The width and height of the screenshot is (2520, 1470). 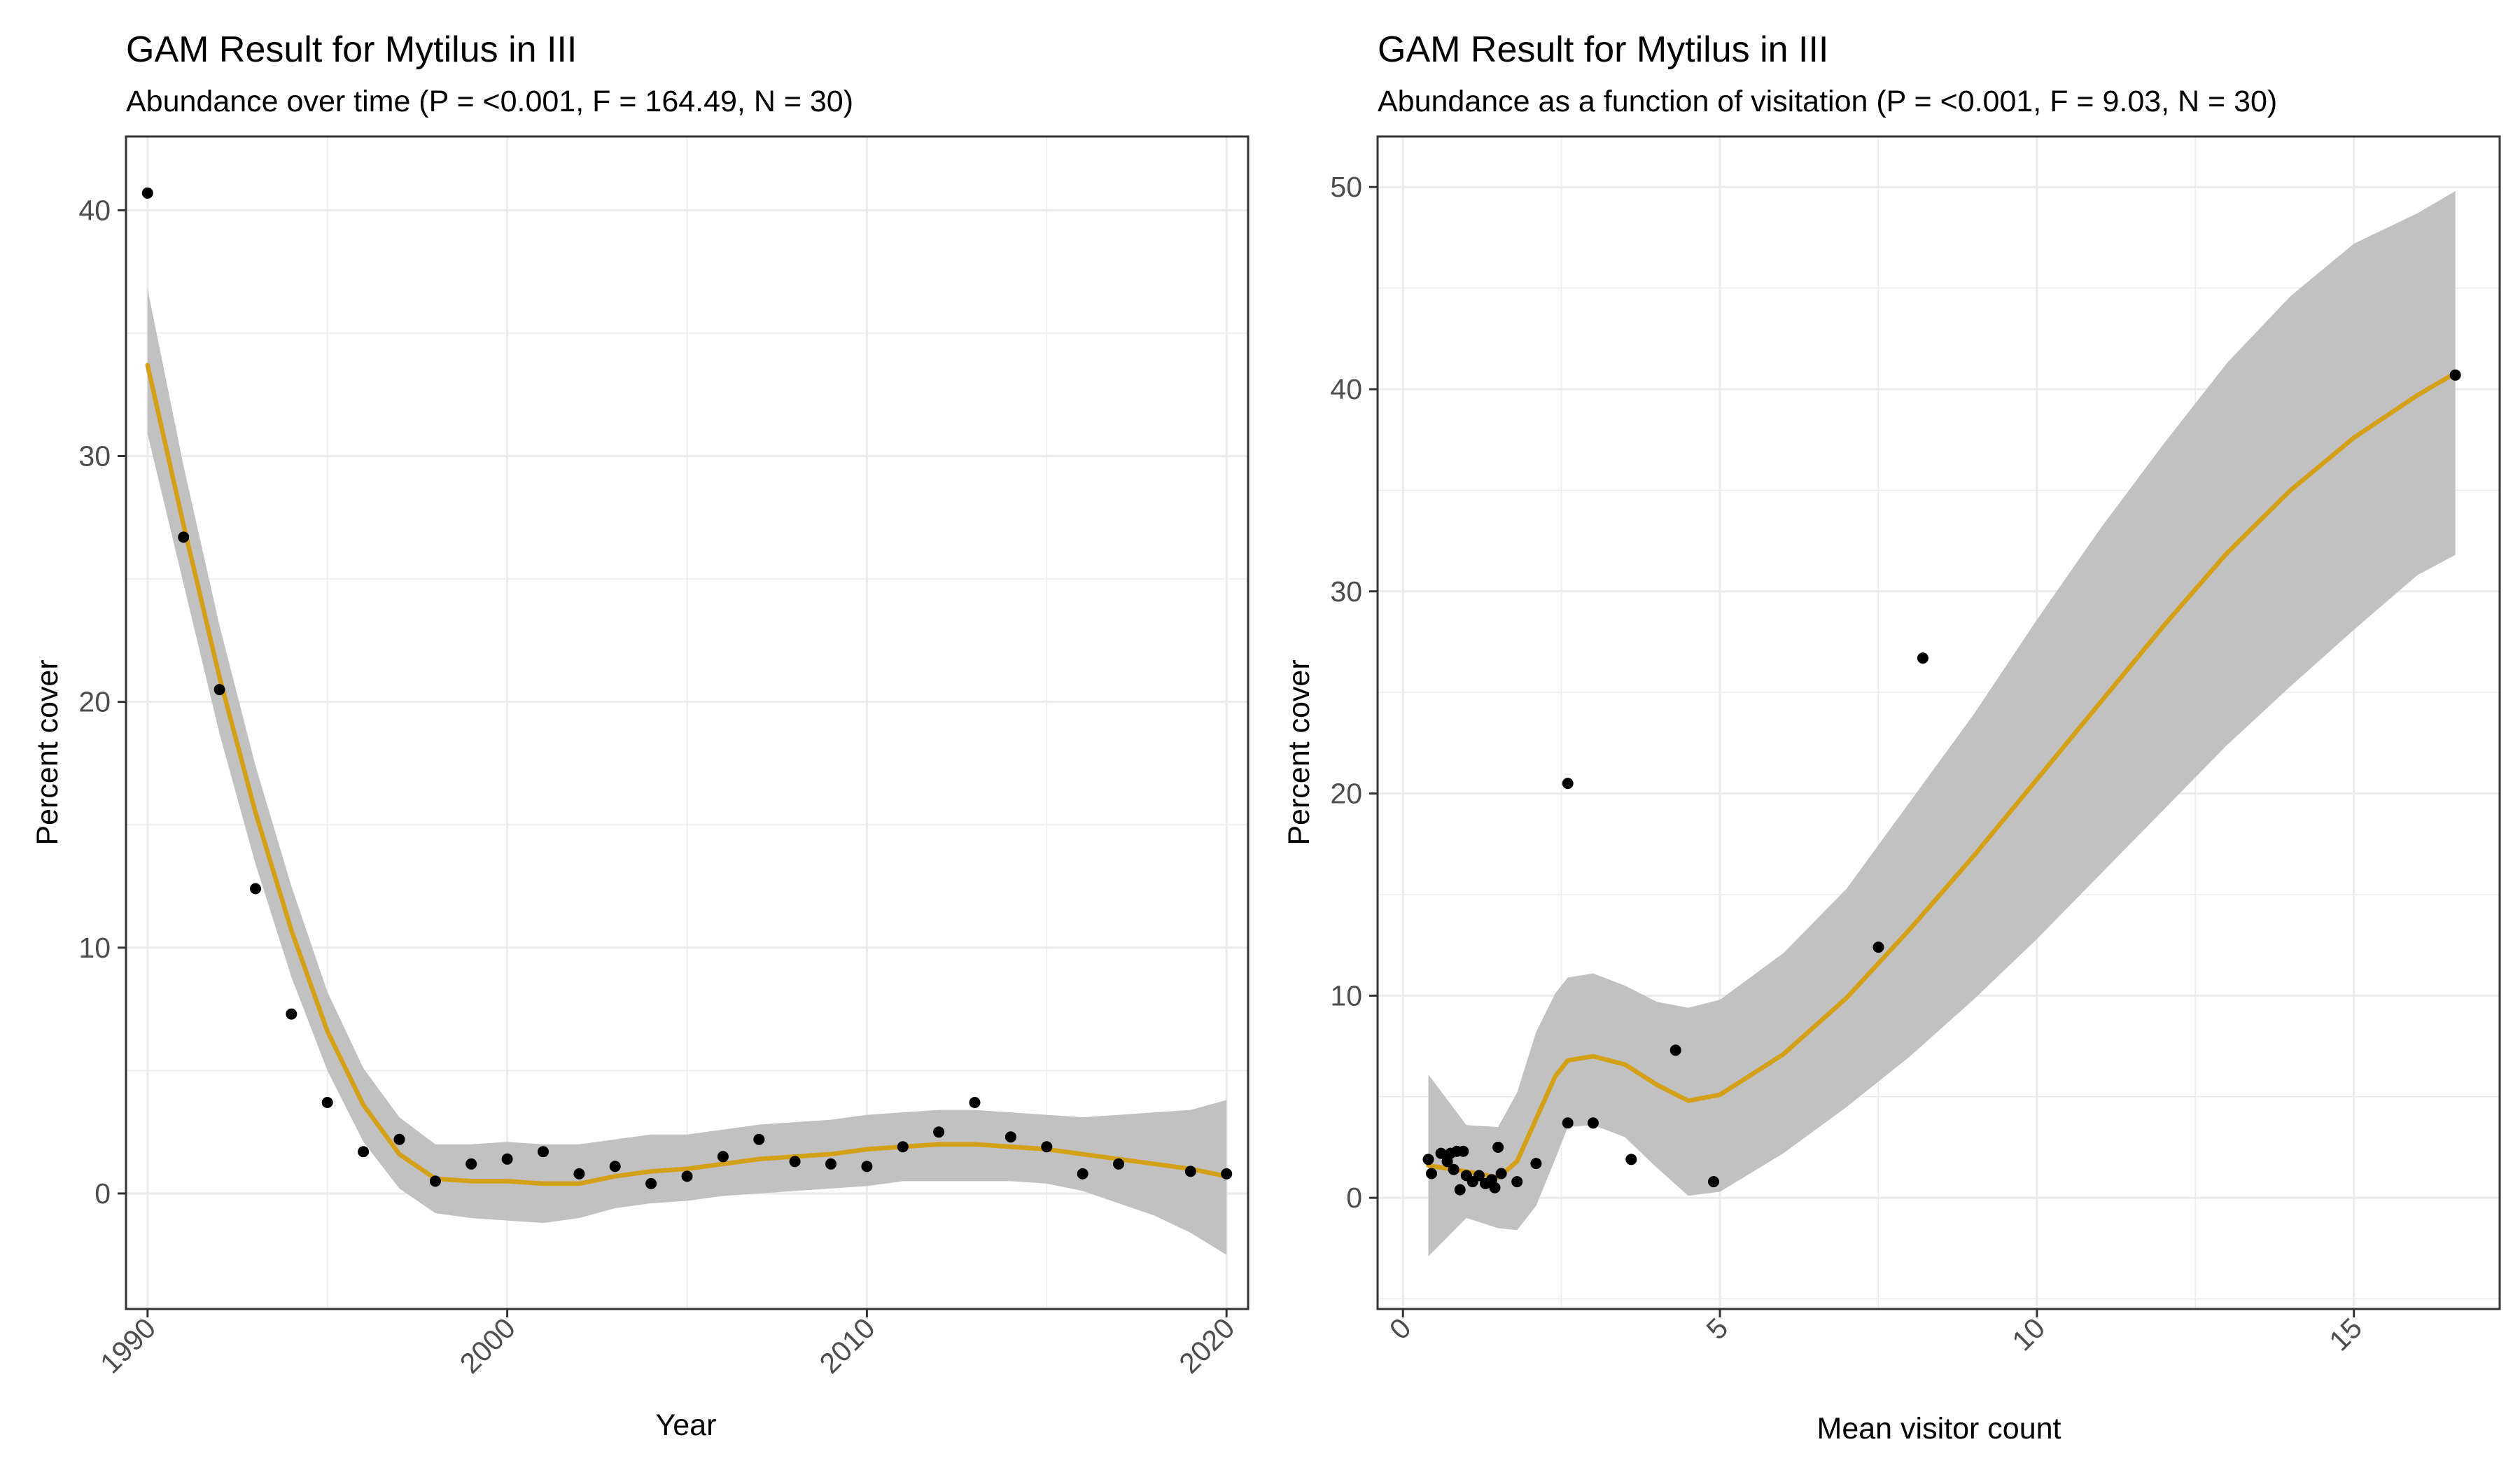 I want to click on left-chart-x-axis-label: Year, so click(x=686, y=1425).